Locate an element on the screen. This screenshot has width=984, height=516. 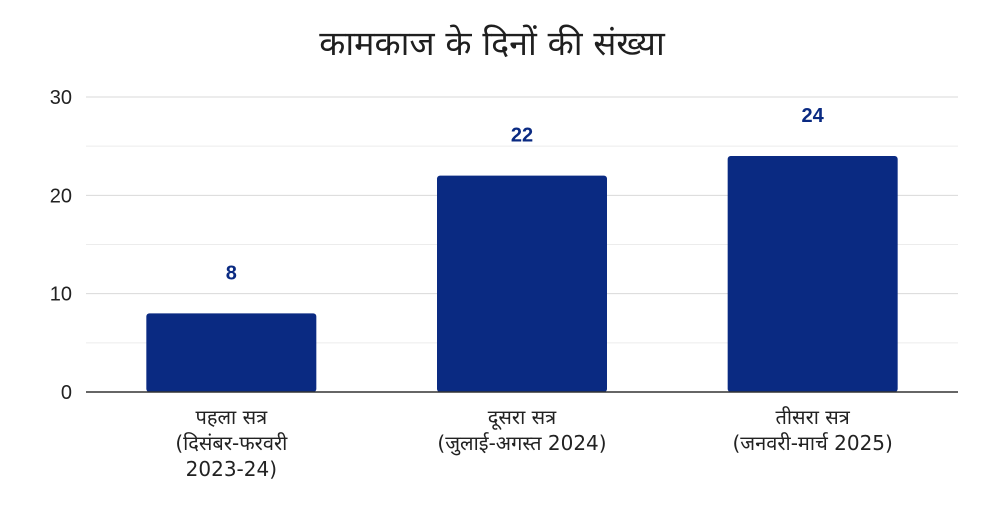
chart-title: कामकाज के दिनों की संख्या is located at coordinates (492, 44).